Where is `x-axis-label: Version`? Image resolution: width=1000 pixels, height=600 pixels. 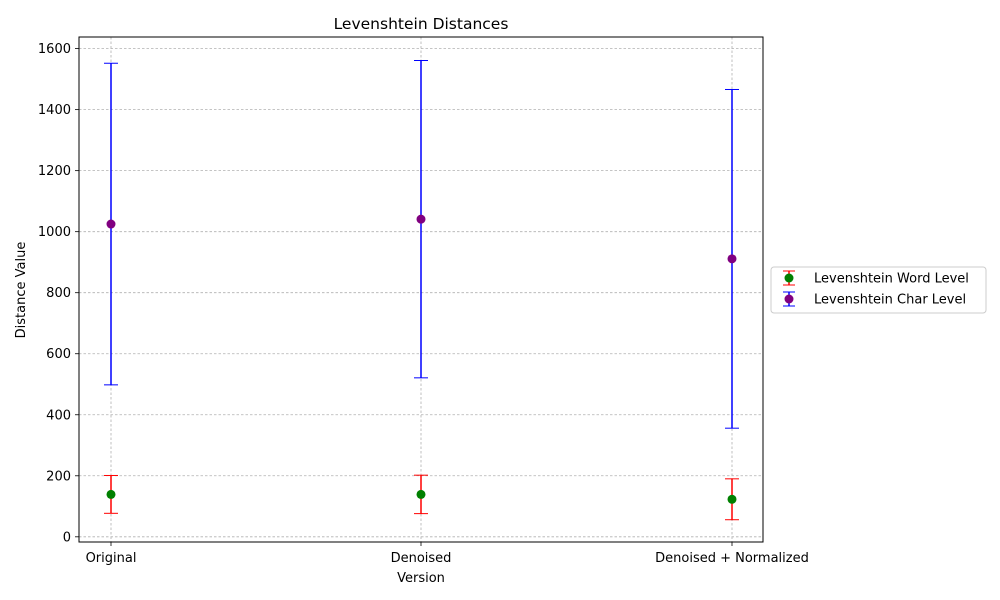
x-axis-label: Version is located at coordinates (421, 578).